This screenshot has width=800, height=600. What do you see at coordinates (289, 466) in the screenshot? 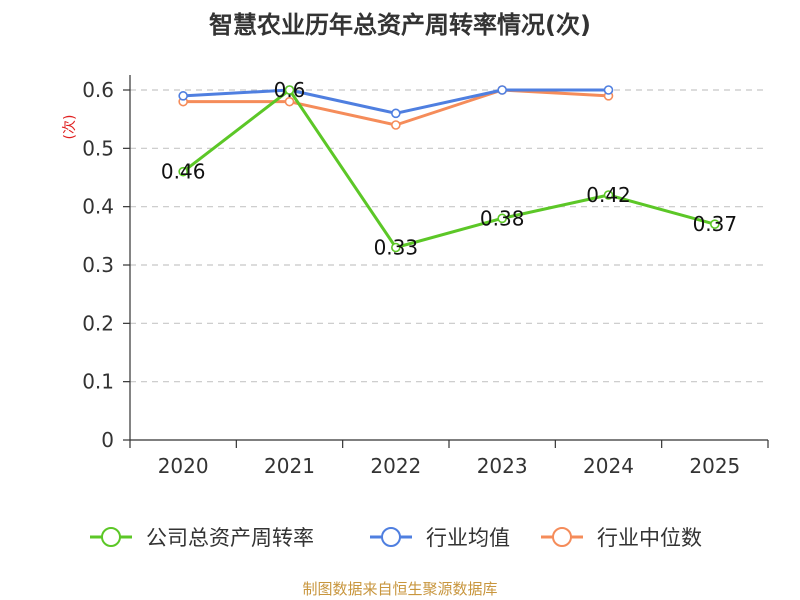
I see `x-tick-label: 2021` at bounding box center [289, 466].